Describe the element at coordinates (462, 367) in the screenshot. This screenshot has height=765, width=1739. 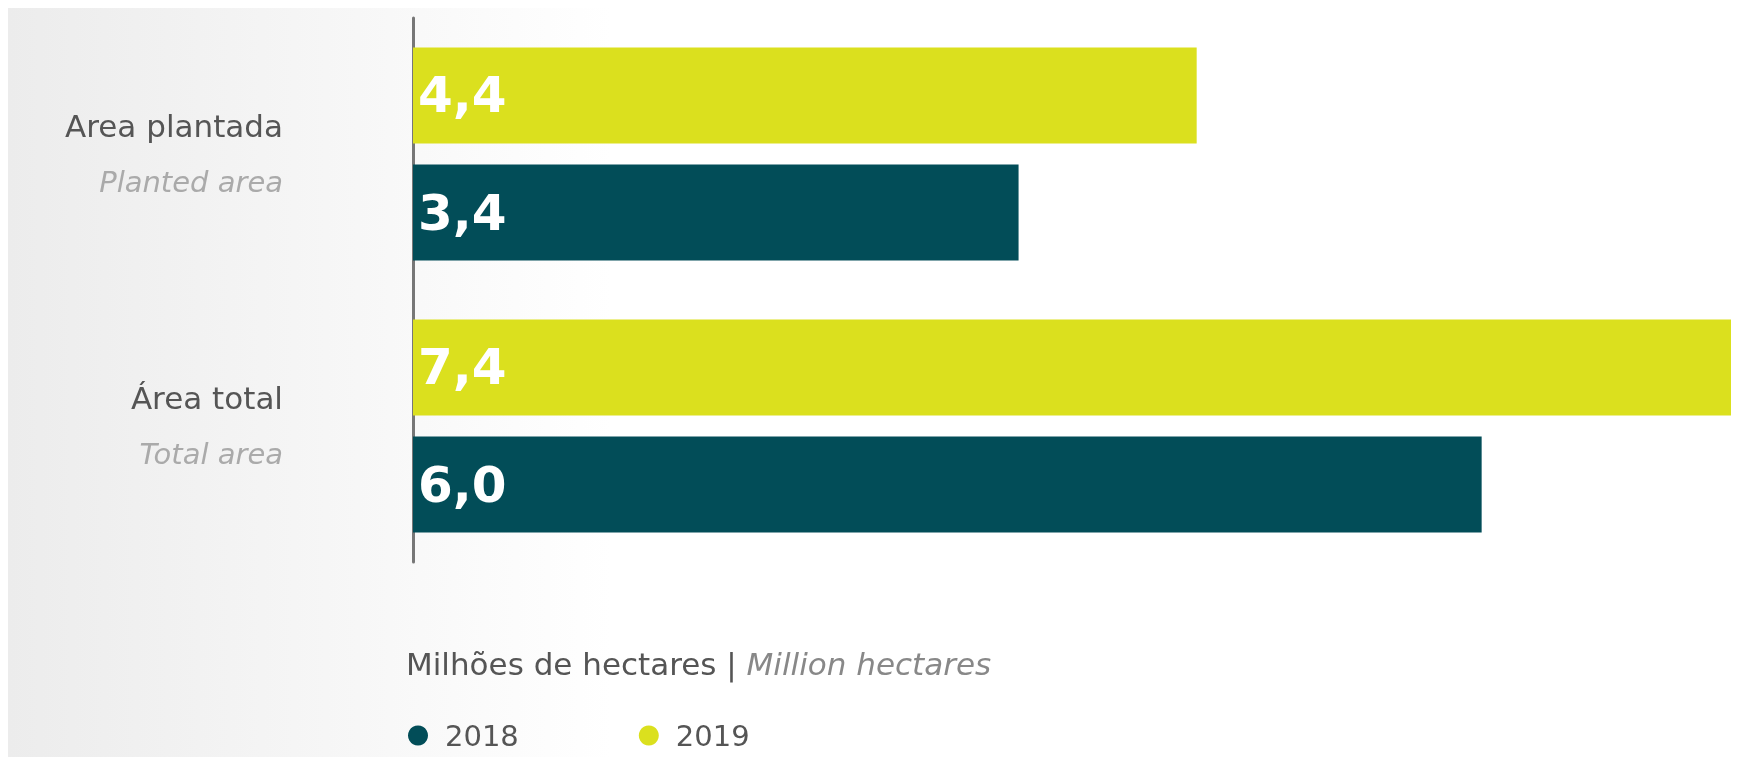
I see `data-label: 7,4` at that location.